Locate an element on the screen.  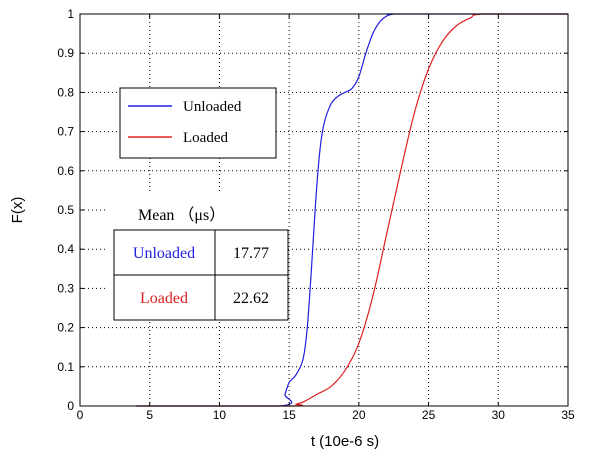
mean-table-row-value-loaded: 22.62 is located at coordinates (251, 298).